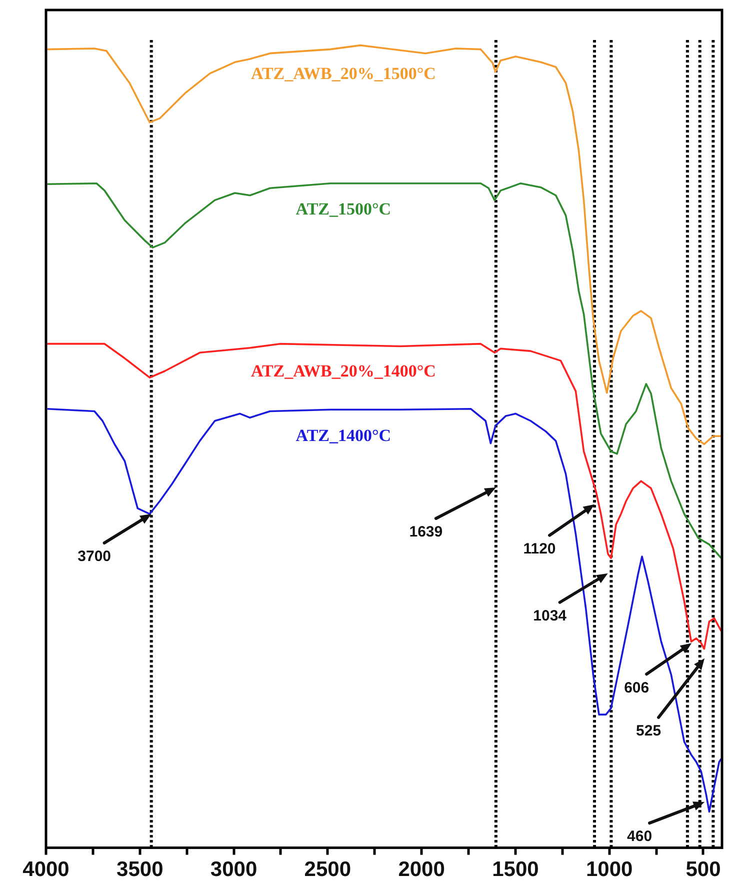  What do you see at coordinates (703, 870) in the screenshot?
I see `x-tick-label: 500` at bounding box center [703, 870].